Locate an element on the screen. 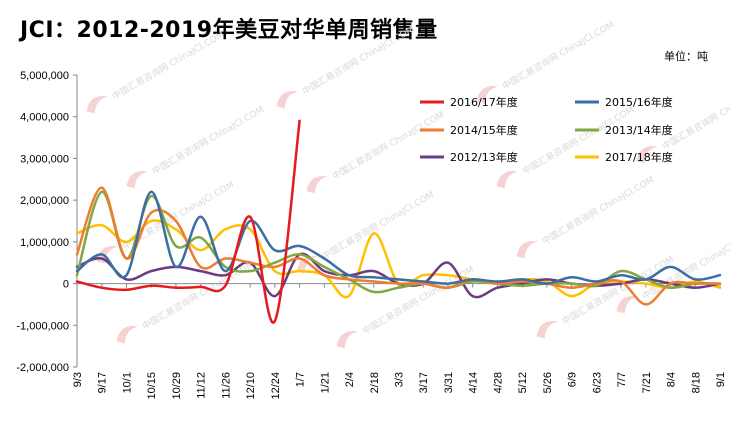 This screenshot has width=730, height=421. x-tick-label: 9/3 is located at coordinates (78, 379).